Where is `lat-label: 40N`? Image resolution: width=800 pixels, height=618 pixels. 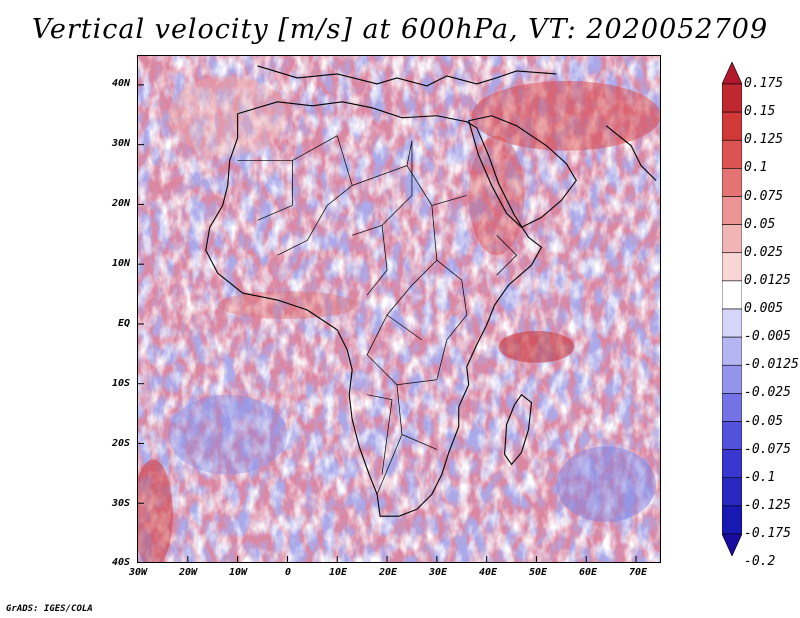
lat-label: 40N is located at coordinates (120, 83).